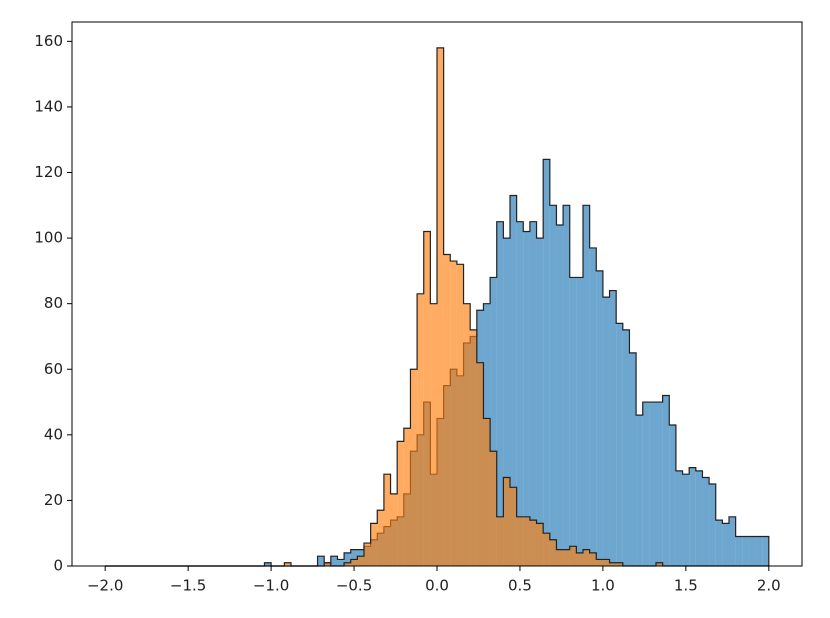 The image size is (830, 618). What do you see at coordinates (188, 586) in the screenshot?
I see `x-tick-label: −1.5` at bounding box center [188, 586].